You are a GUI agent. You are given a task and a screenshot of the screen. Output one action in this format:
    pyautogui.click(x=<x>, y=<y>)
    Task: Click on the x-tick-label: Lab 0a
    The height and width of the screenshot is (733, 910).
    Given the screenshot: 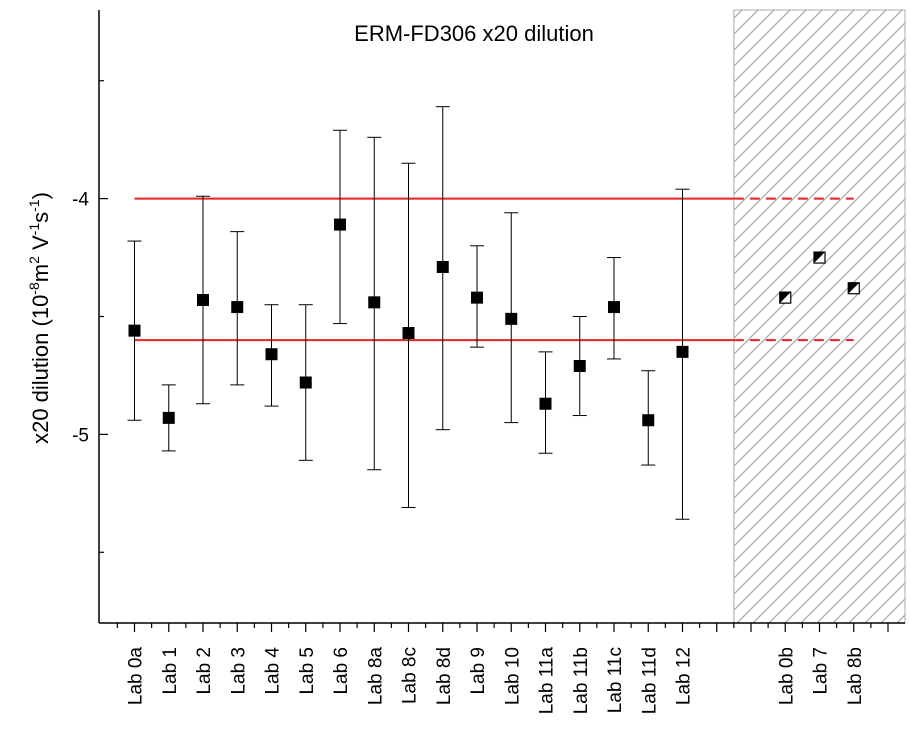 What is the action you would take?
    pyautogui.click(x=136, y=676)
    